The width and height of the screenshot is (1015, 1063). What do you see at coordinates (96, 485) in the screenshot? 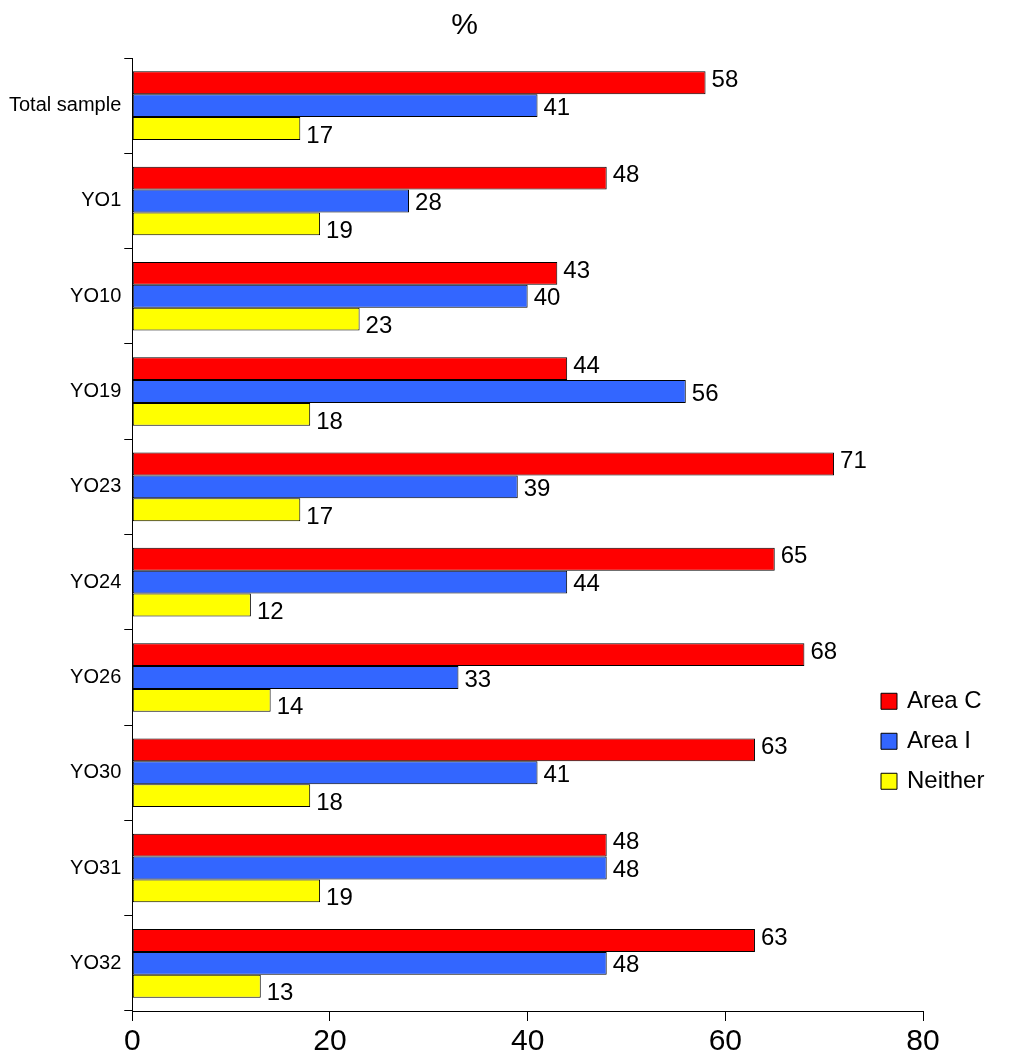
I see `y-tick-label: YO23` at bounding box center [96, 485].